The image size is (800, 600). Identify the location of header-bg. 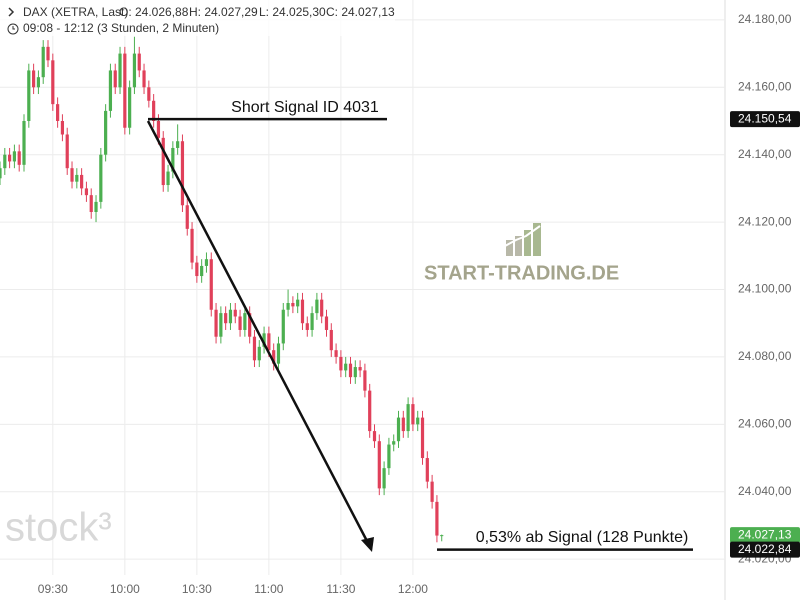
(197, 18).